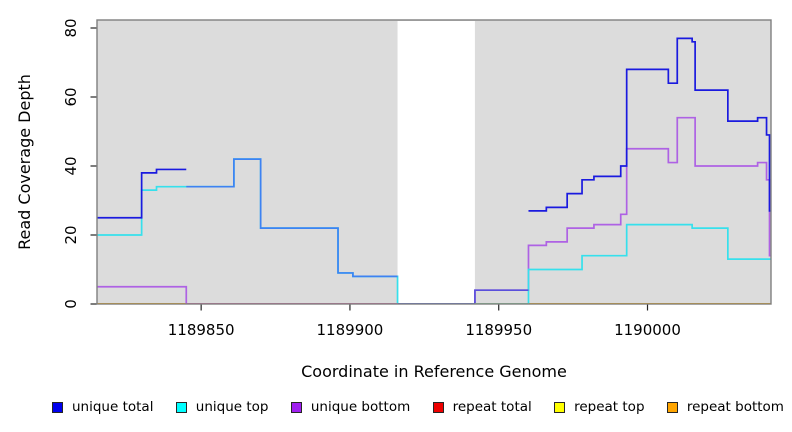 This screenshot has height=432, width=792. I want to click on x-axis-title: Coordinate in Reference Genome, so click(434, 371).